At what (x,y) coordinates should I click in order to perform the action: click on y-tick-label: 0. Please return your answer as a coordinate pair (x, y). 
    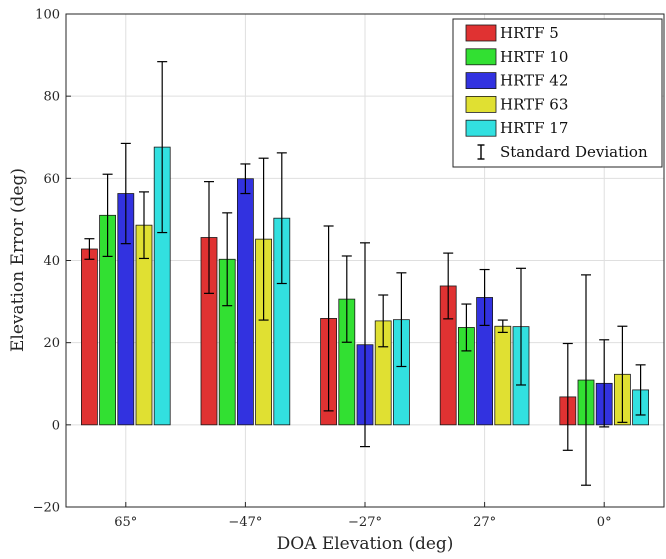
    Looking at the image, I should click on (56, 425).